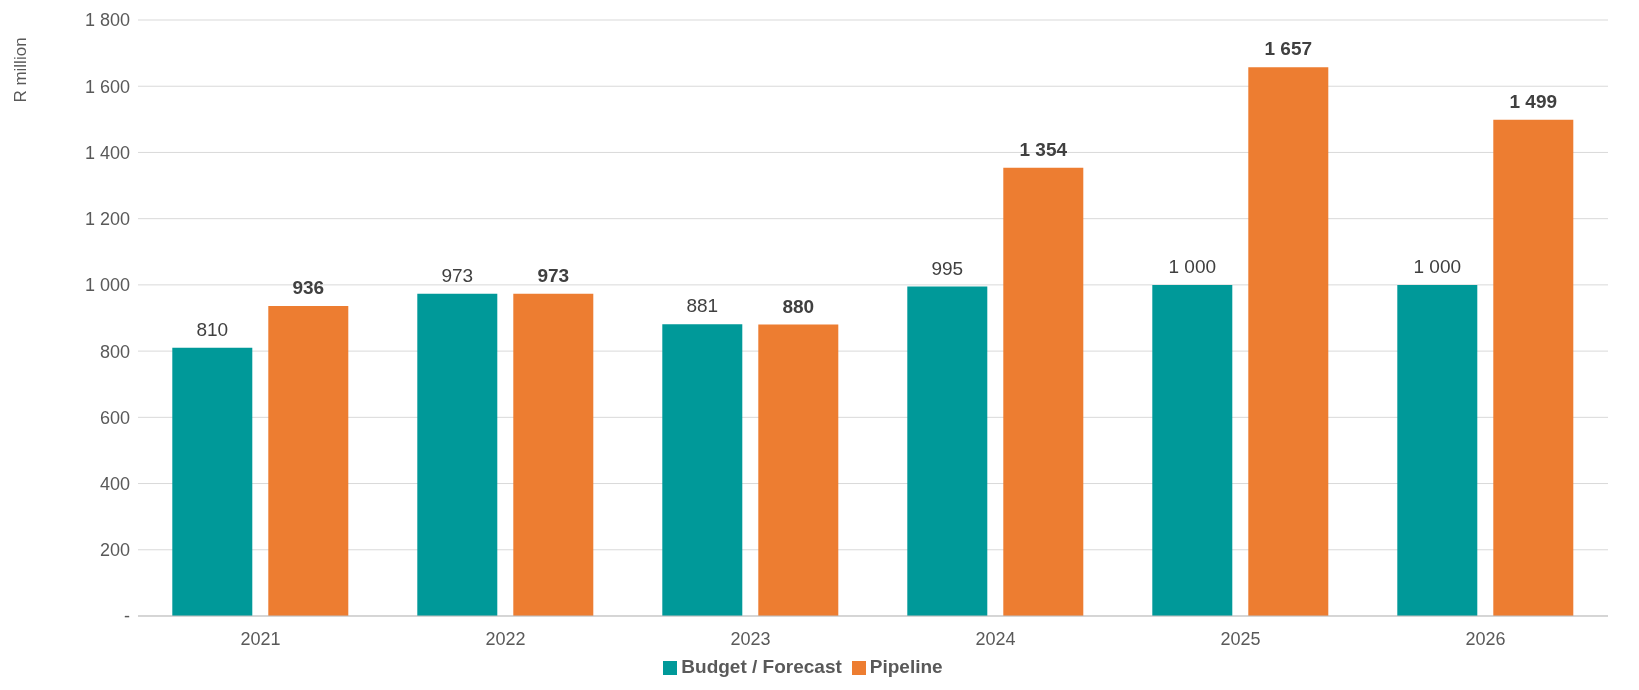 The width and height of the screenshot is (1639, 690). I want to click on data-label: 1 354, so click(1043, 149).